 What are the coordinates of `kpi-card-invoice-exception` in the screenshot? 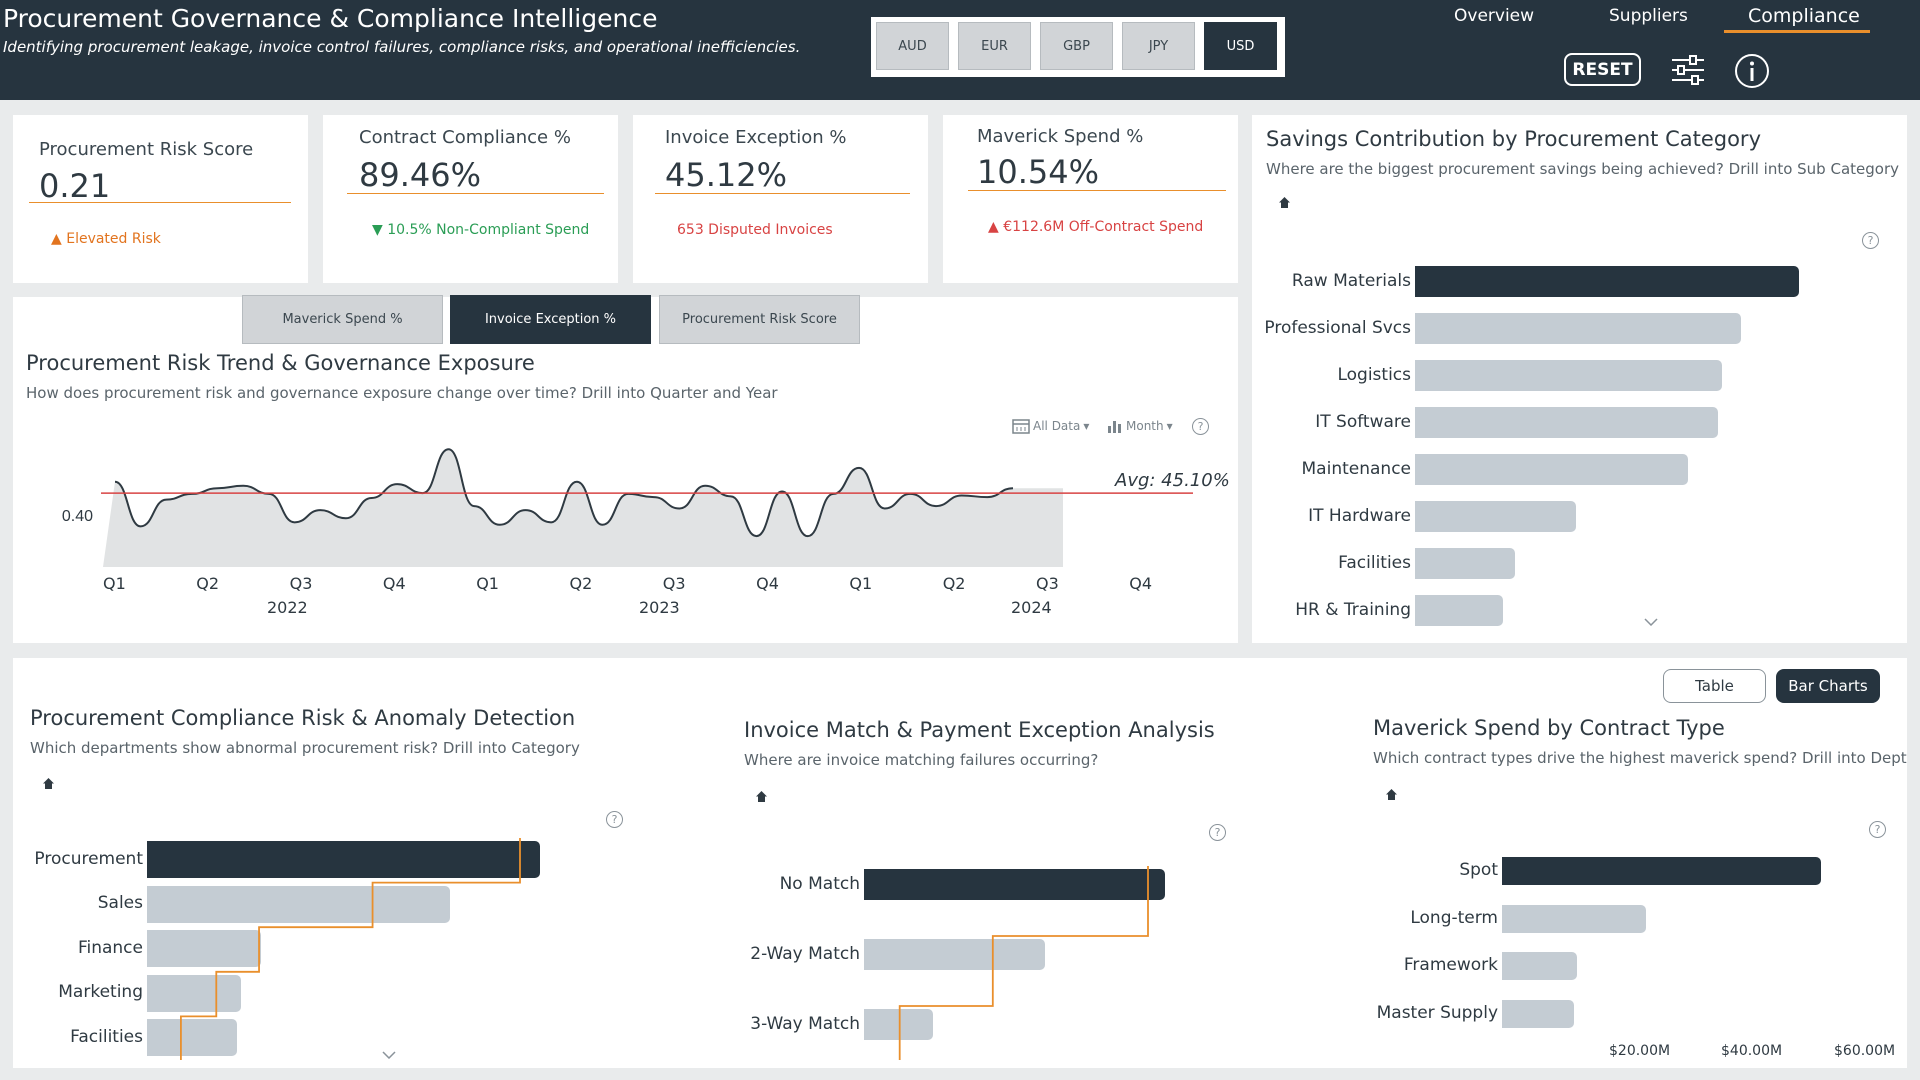 It's located at (780, 199).